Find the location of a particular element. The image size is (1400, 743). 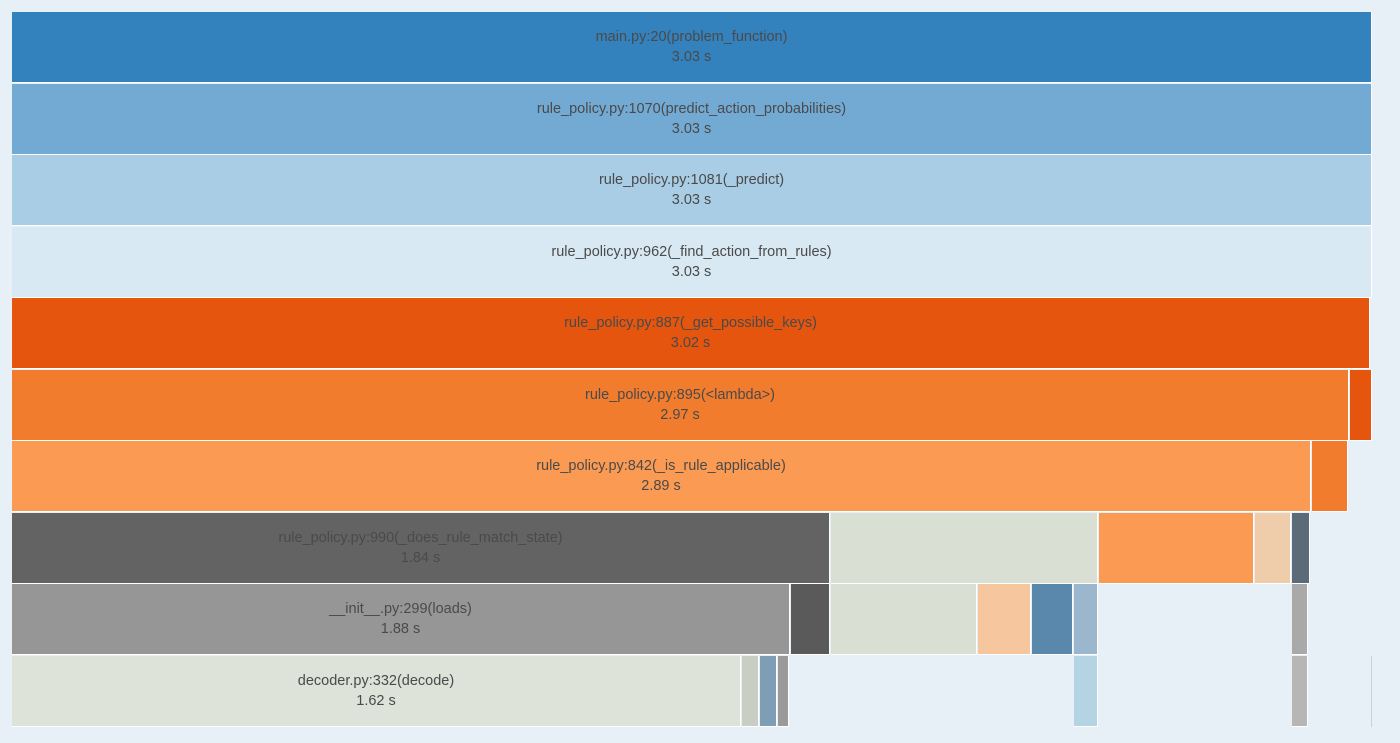

frame-block: decoder.py:332(decode) 1.62 s is located at coordinates (376, 691).